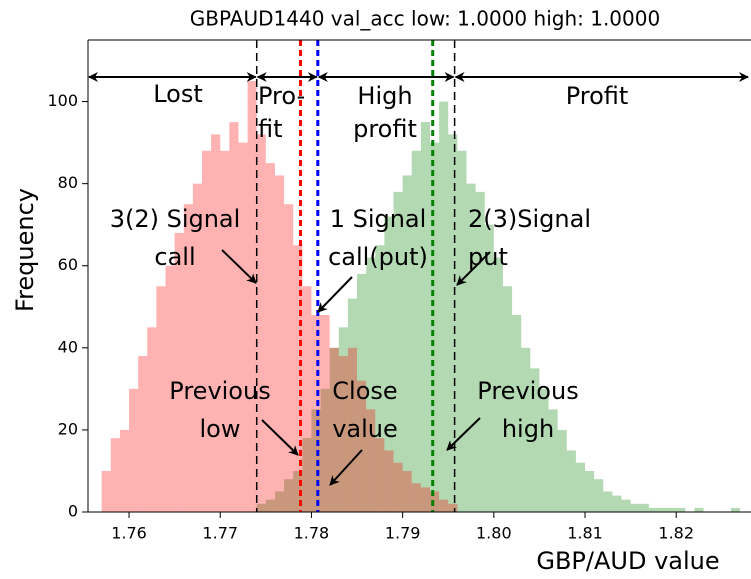 Image resolution: width=751 pixels, height=579 pixels. I want to click on y-tick-label: 40, so click(68, 346).